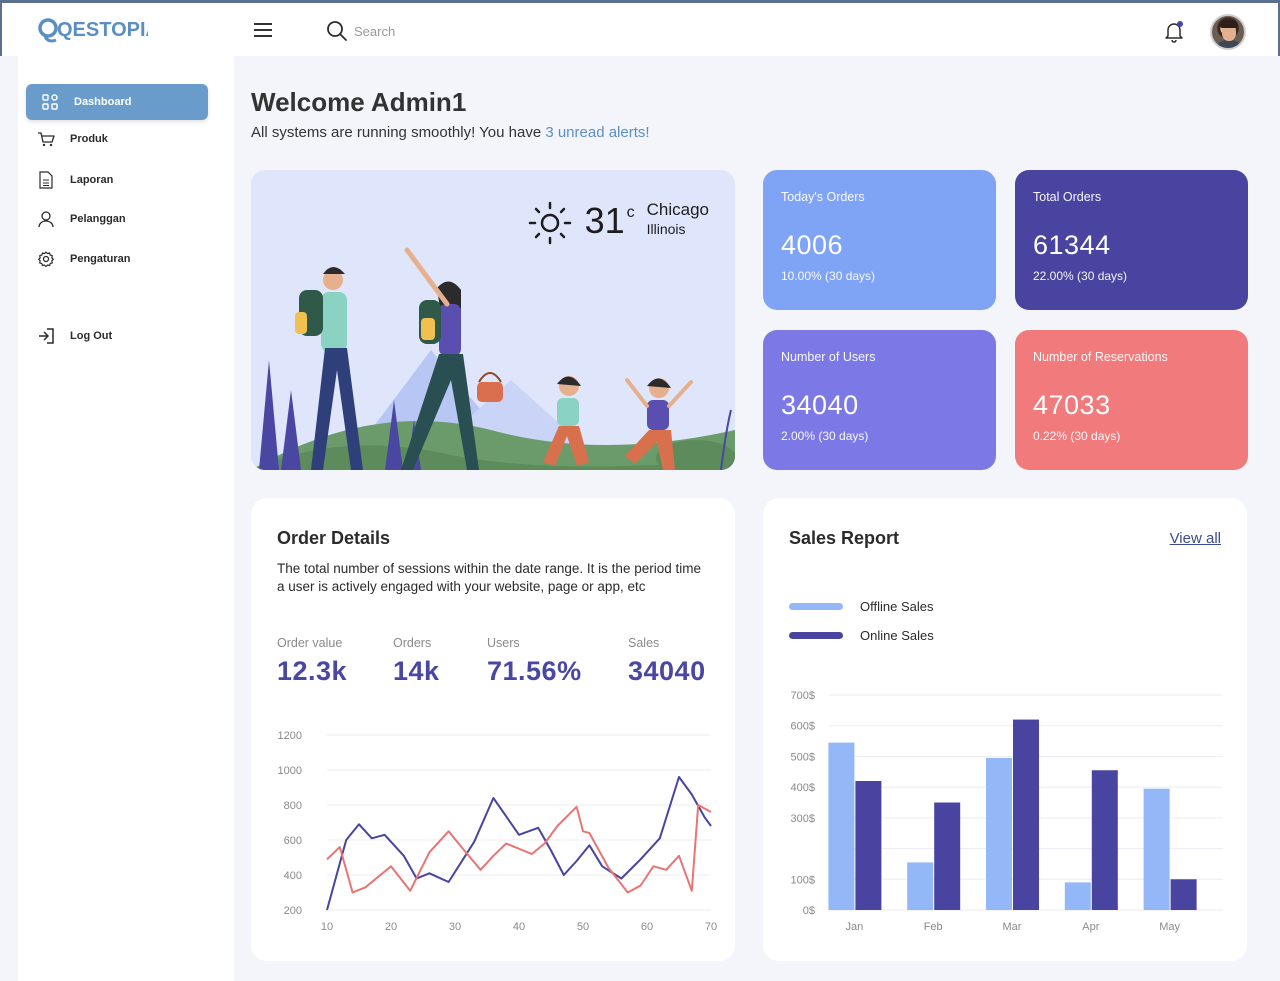 This screenshot has width=1280, height=981. Describe the element at coordinates (604, 220) in the screenshot. I see `temperature: 31` at that location.